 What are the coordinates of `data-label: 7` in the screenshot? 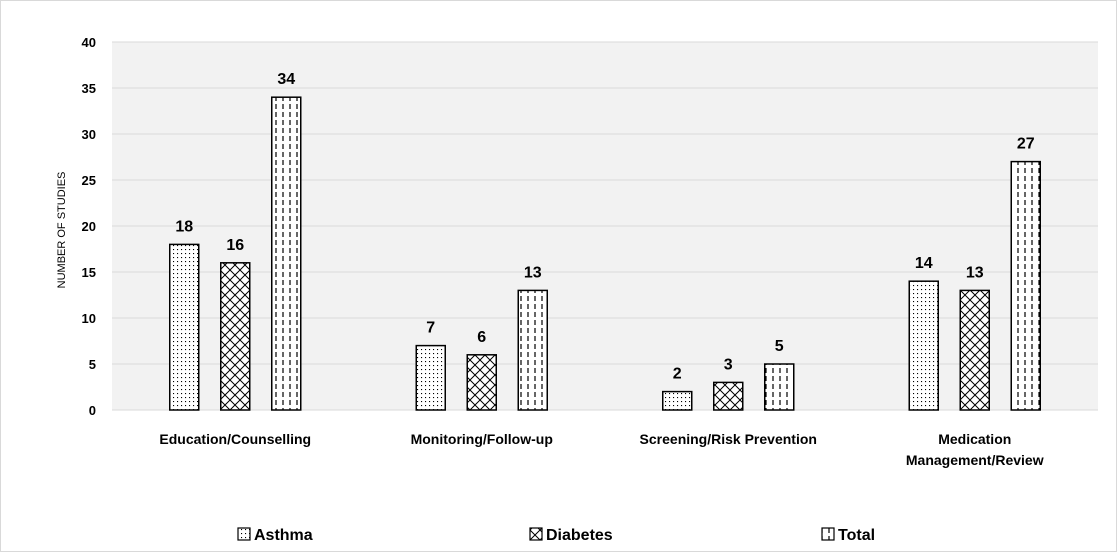 It's located at (430, 328).